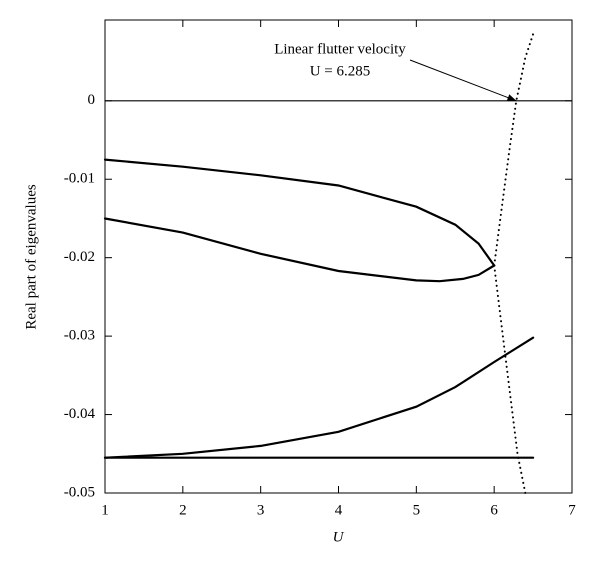 The height and width of the screenshot is (565, 600). What do you see at coordinates (494, 510) in the screenshot?
I see `x-tick-label: 6` at bounding box center [494, 510].